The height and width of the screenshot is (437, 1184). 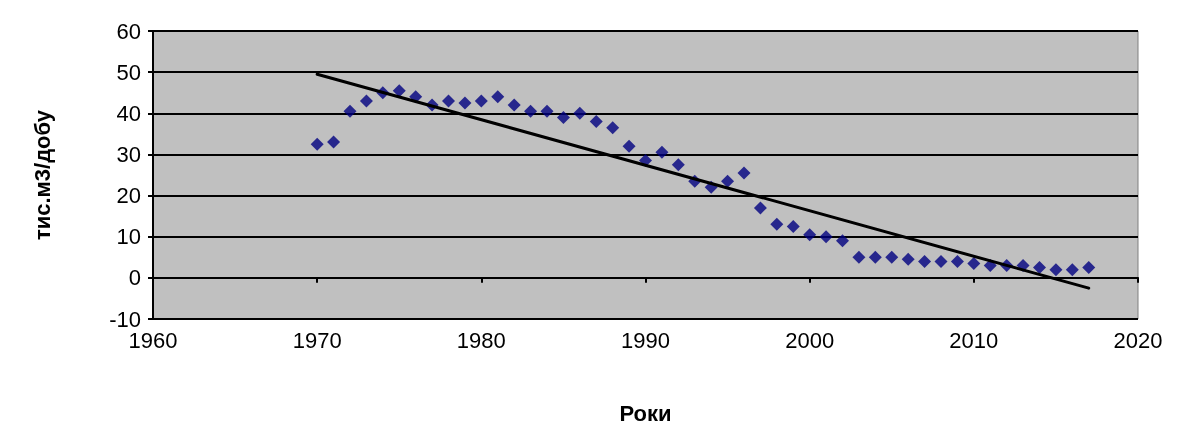 I want to click on x-tick-label: 2010, so click(x=974, y=340).